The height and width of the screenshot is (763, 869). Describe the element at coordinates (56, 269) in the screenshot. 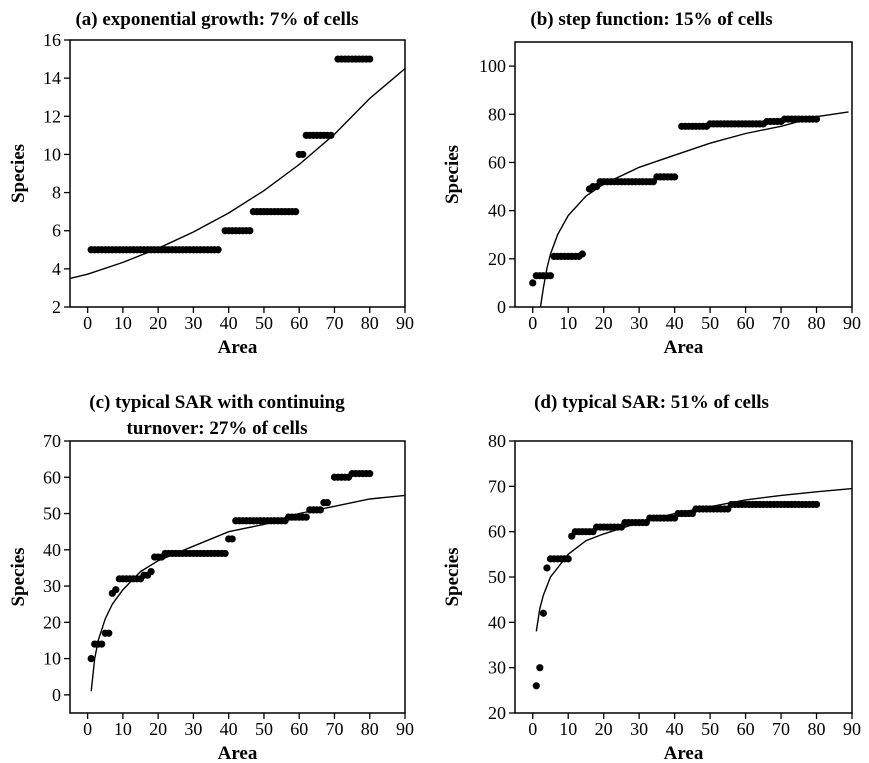

I see `y-tick-label: 4` at that location.